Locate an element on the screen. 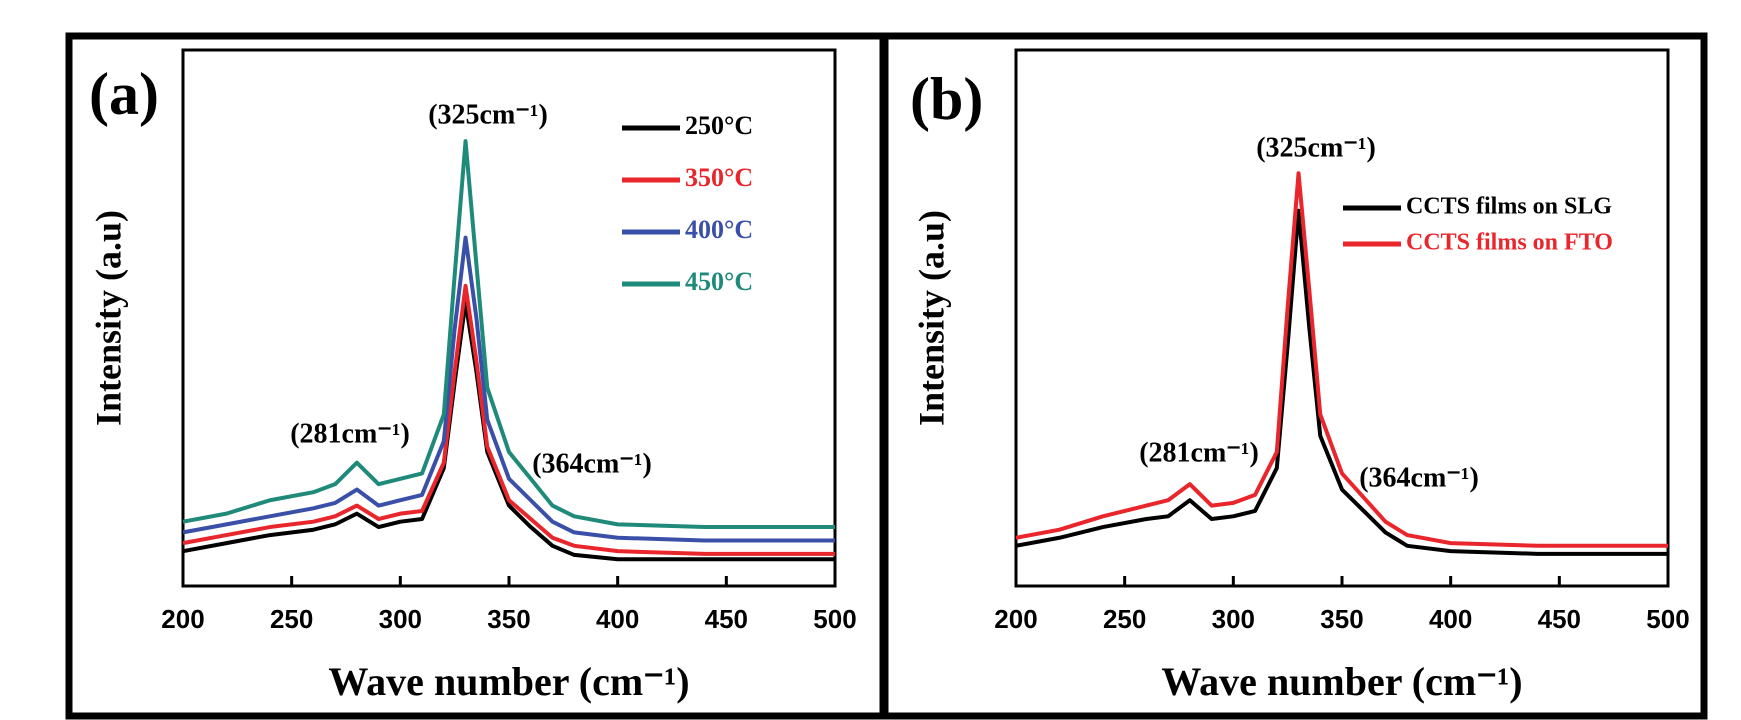  legend-label: CCTS films on FTO is located at coordinates (1509, 243).